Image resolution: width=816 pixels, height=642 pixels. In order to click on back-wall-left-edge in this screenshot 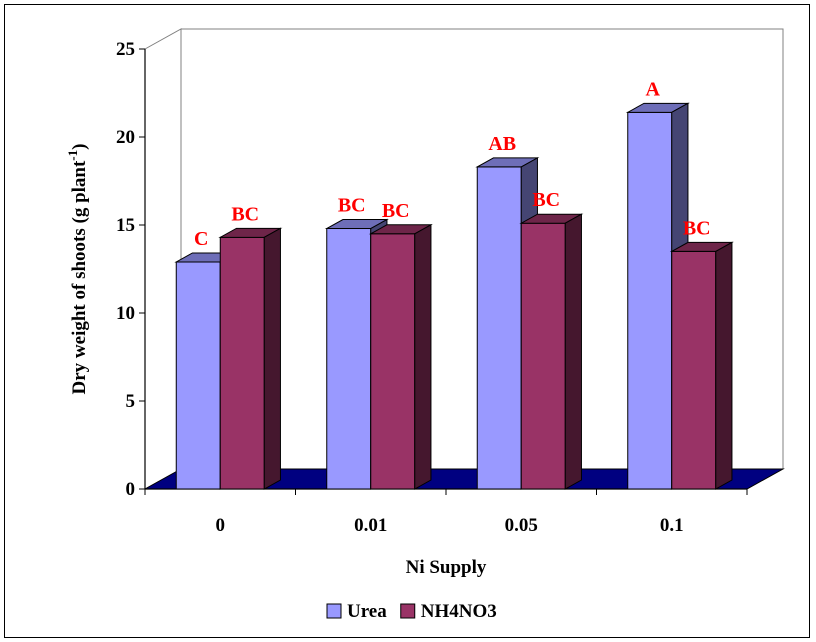, I will do `click(163, 248)`.